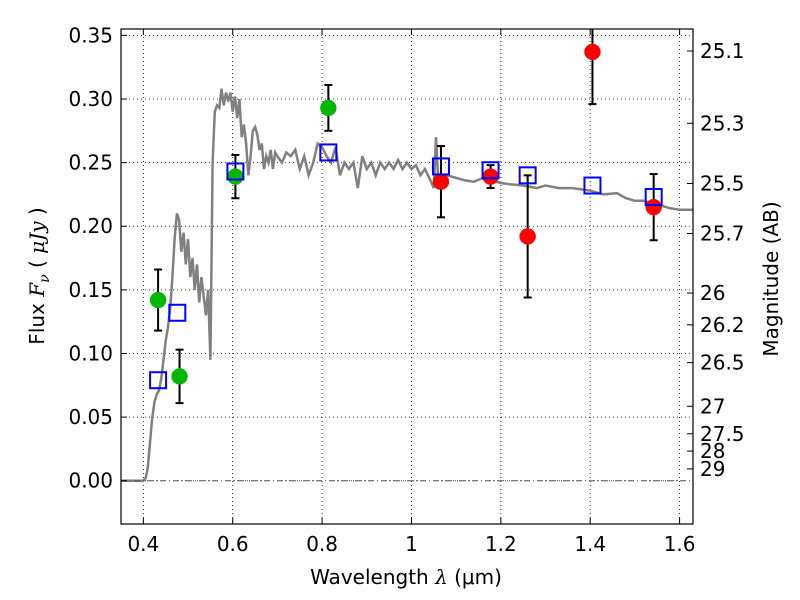 This screenshot has height=600, width=800. What do you see at coordinates (90, 163) in the screenshot?
I see `y-tick-label: 0.25` at bounding box center [90, 163].